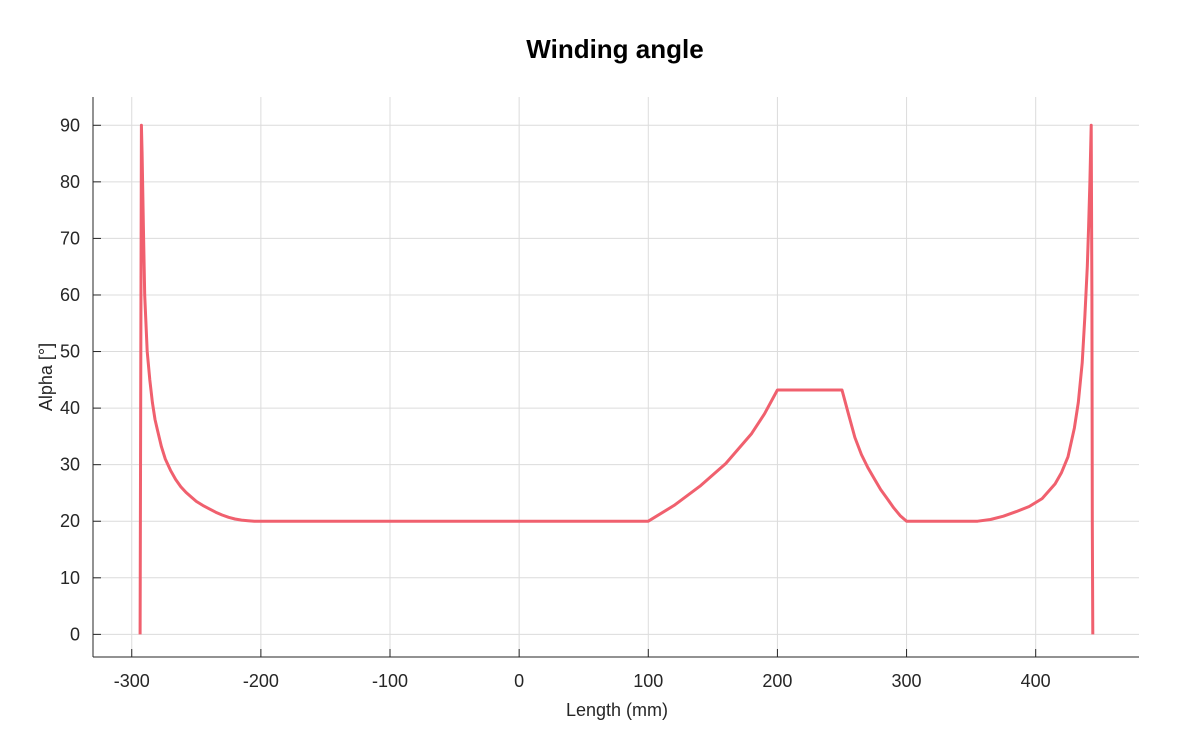 This screenshot has width=1200, height=750. What do you see at coordinates (70, 352) in the screenshot?
I see `y-tick-label: 50` at bounding box center [70, 352].